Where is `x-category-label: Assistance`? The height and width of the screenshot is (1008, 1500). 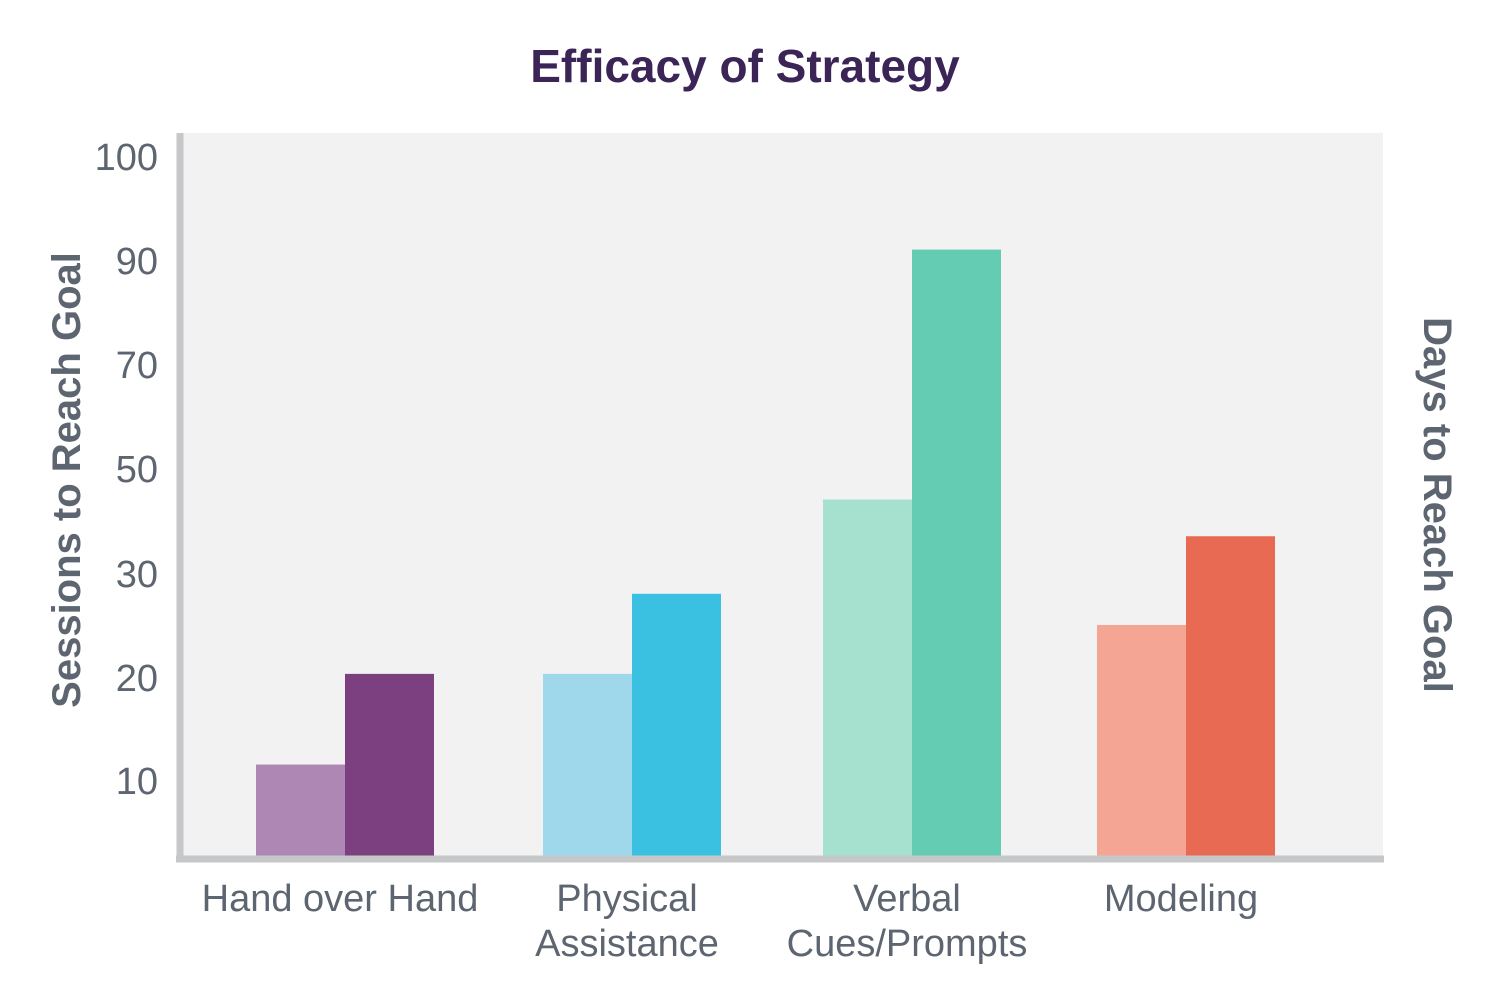 x-category-label: Assistance is located at coordinates (627, 944).